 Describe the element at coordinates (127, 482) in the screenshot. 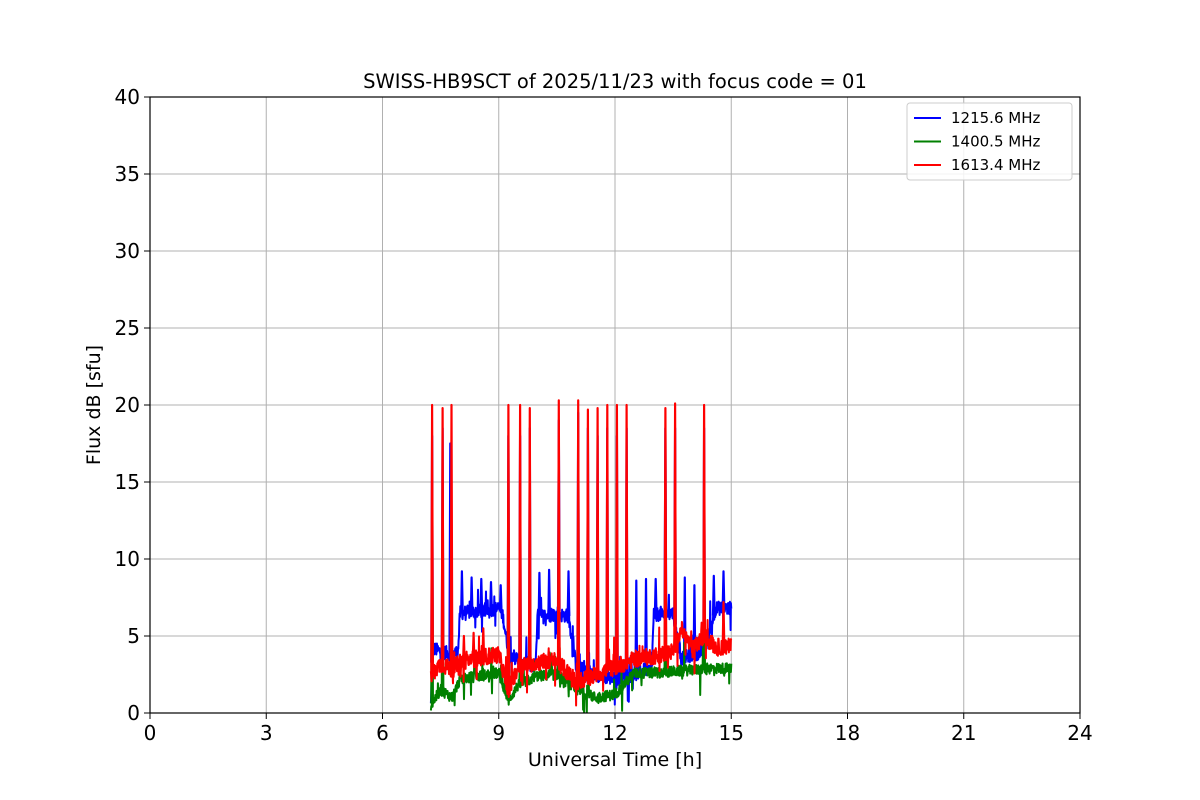

I see `y-tick-label: 15` at that location.